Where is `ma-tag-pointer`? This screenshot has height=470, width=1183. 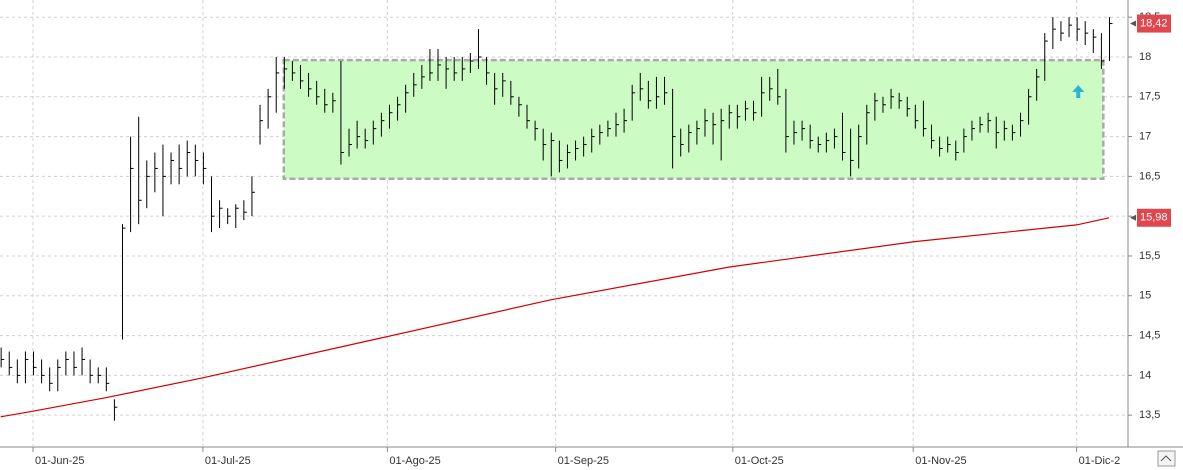
ma-tag-pointer is located at coordinates (1133, 217).